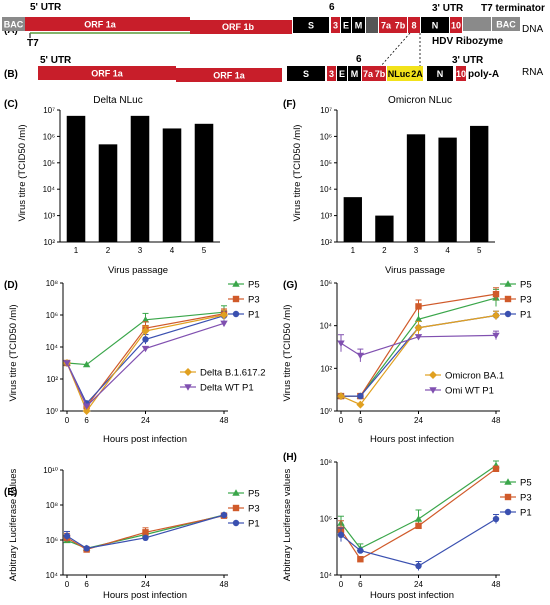 The image size is (550, 605). Describe the element at coordinates (56, 60) in the screenshot. I see `utr5-label-b: 5' UTR` at that location.